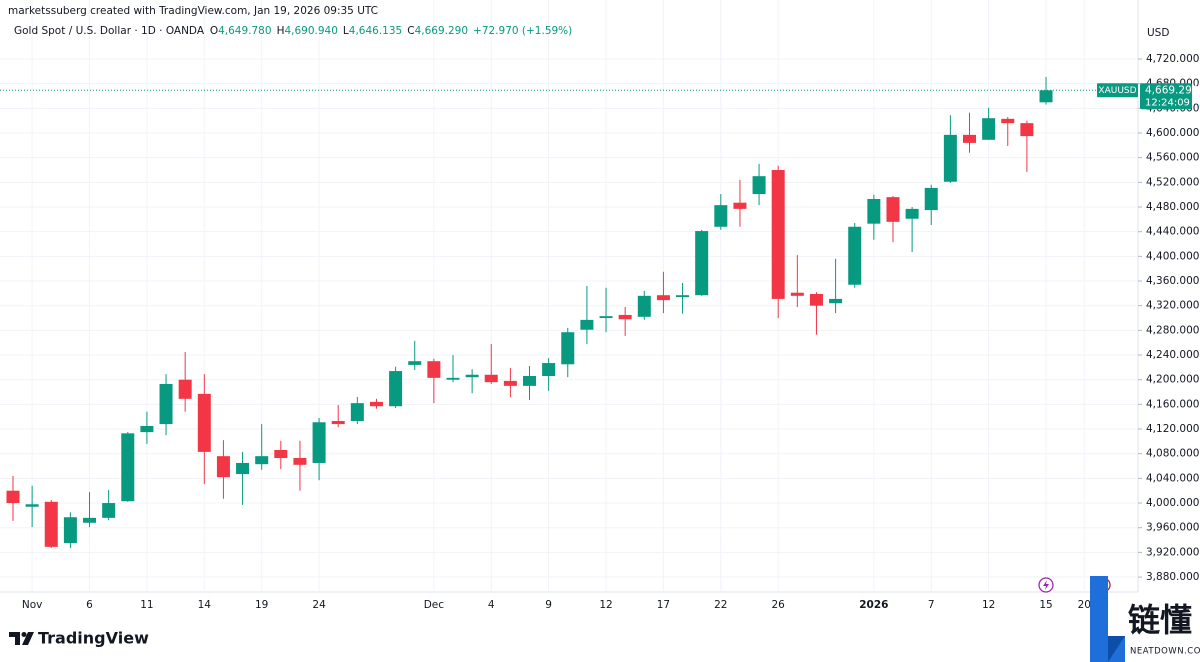 The image size is (1200, 662). Describe the element at coordinates (89, 605) in the screenshot. I see `x-tick-label: 6` at that location.